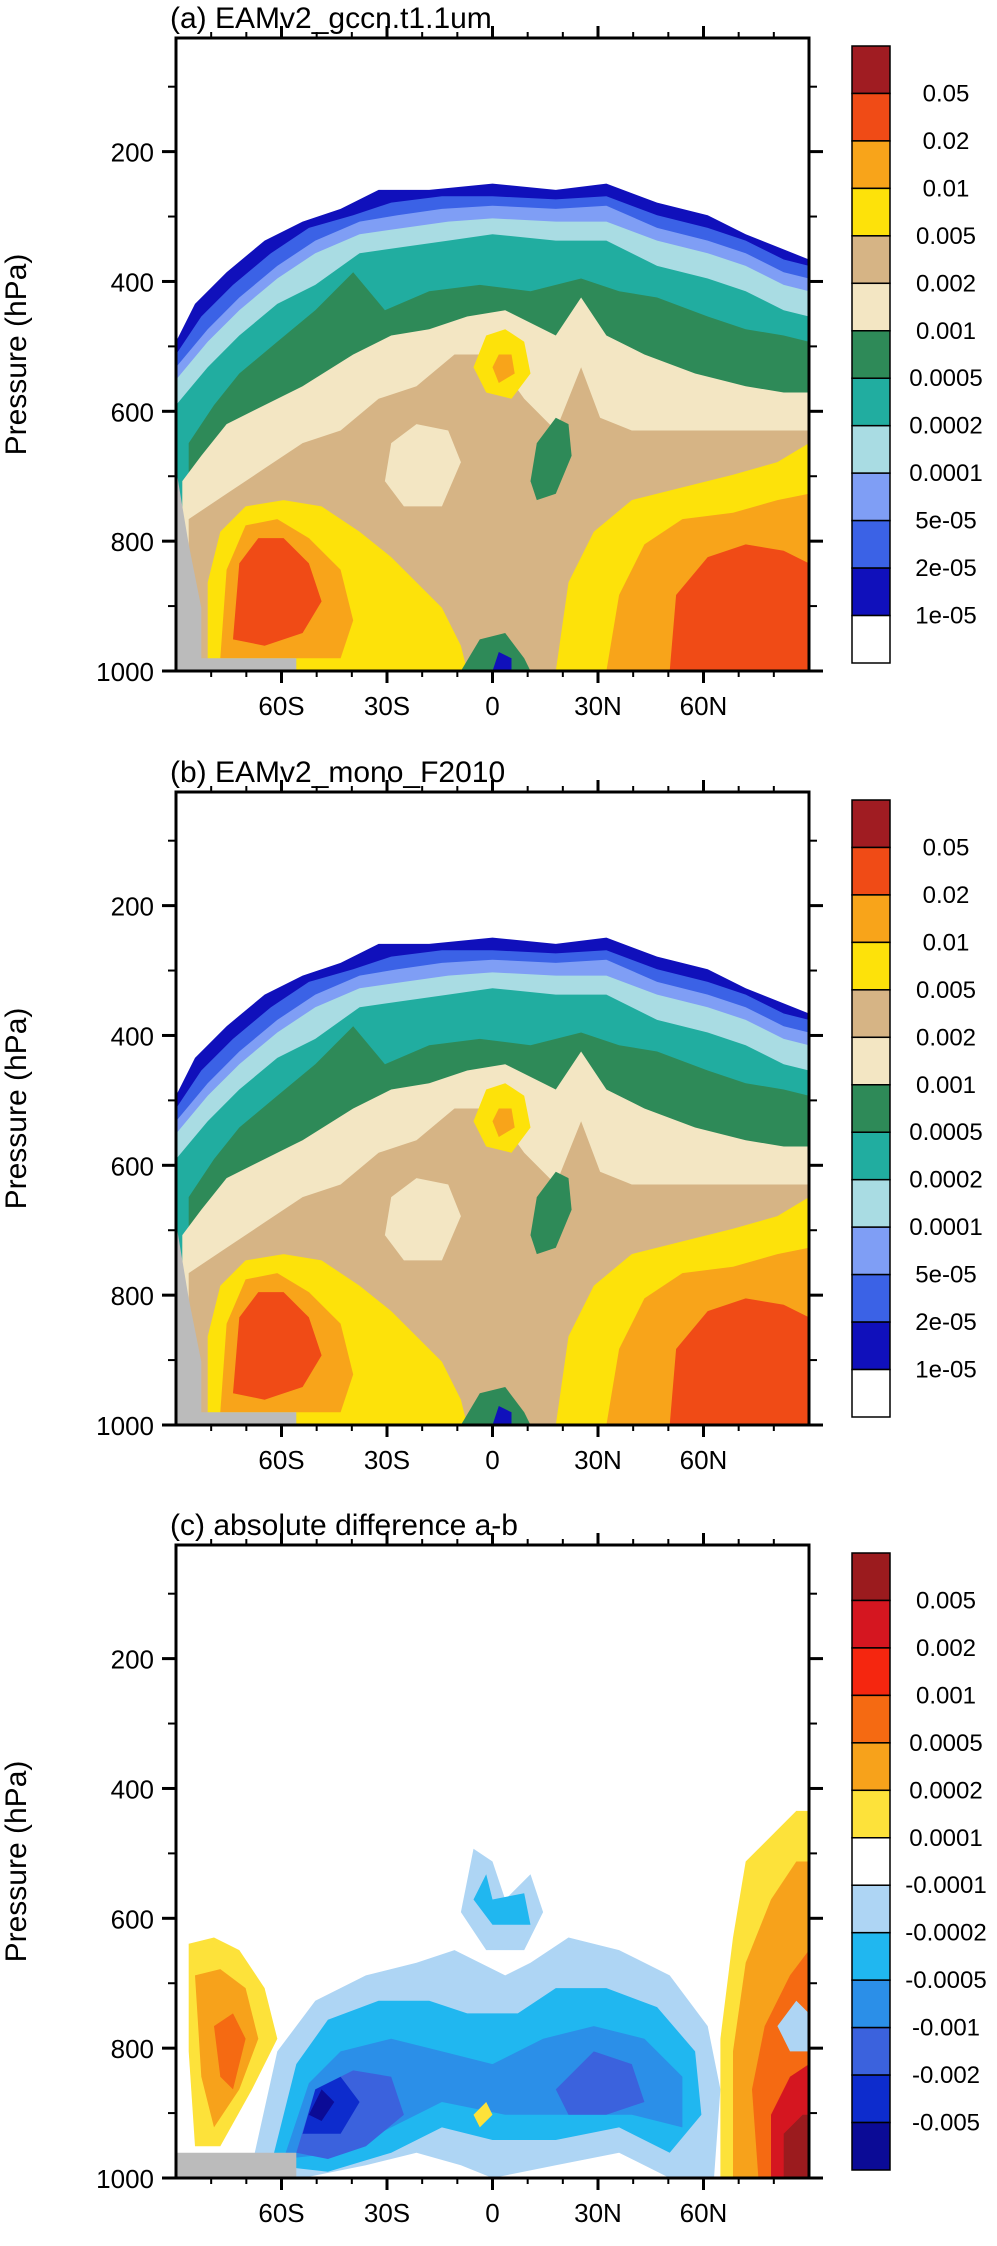  Describe the element at coordinates (331, 18) in the screenshot. I see `panel-title: (a) EAMv2_gccn.t1.1um` at that location.